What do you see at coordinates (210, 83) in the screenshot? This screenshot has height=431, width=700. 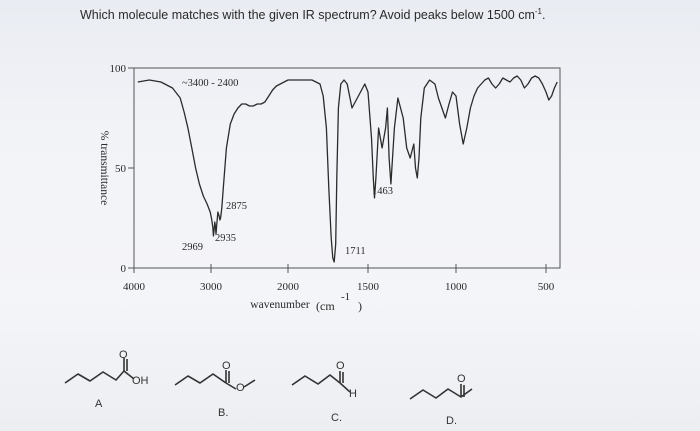 I see `annotation-0: ~3400 - 2400` at bounding box center [210, 83].